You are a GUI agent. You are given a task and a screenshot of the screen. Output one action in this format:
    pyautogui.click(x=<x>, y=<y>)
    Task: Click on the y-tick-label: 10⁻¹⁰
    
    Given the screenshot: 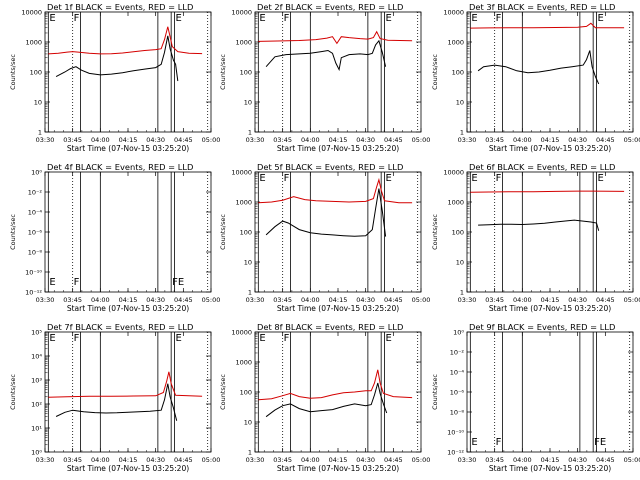 What is the action you would take?
    pyautogui.click(x=455, y=433)
    